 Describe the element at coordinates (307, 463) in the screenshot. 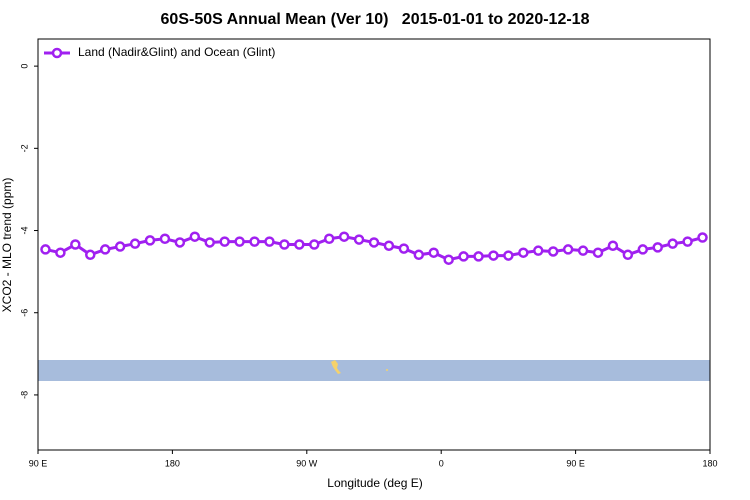

I see `x-tick-label: 90 W` at that location.